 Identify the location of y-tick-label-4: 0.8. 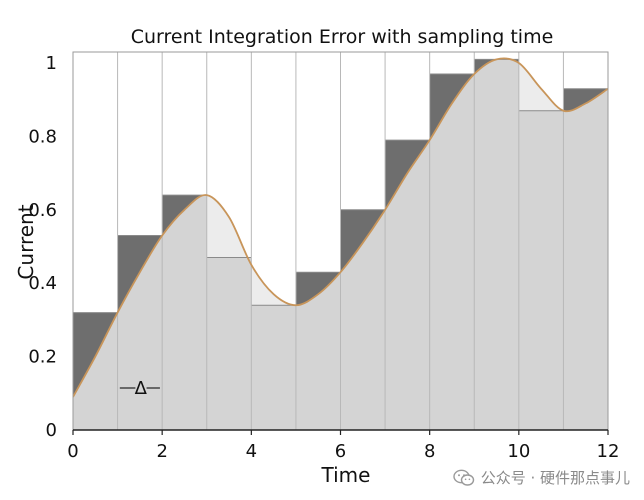
(42, 136).